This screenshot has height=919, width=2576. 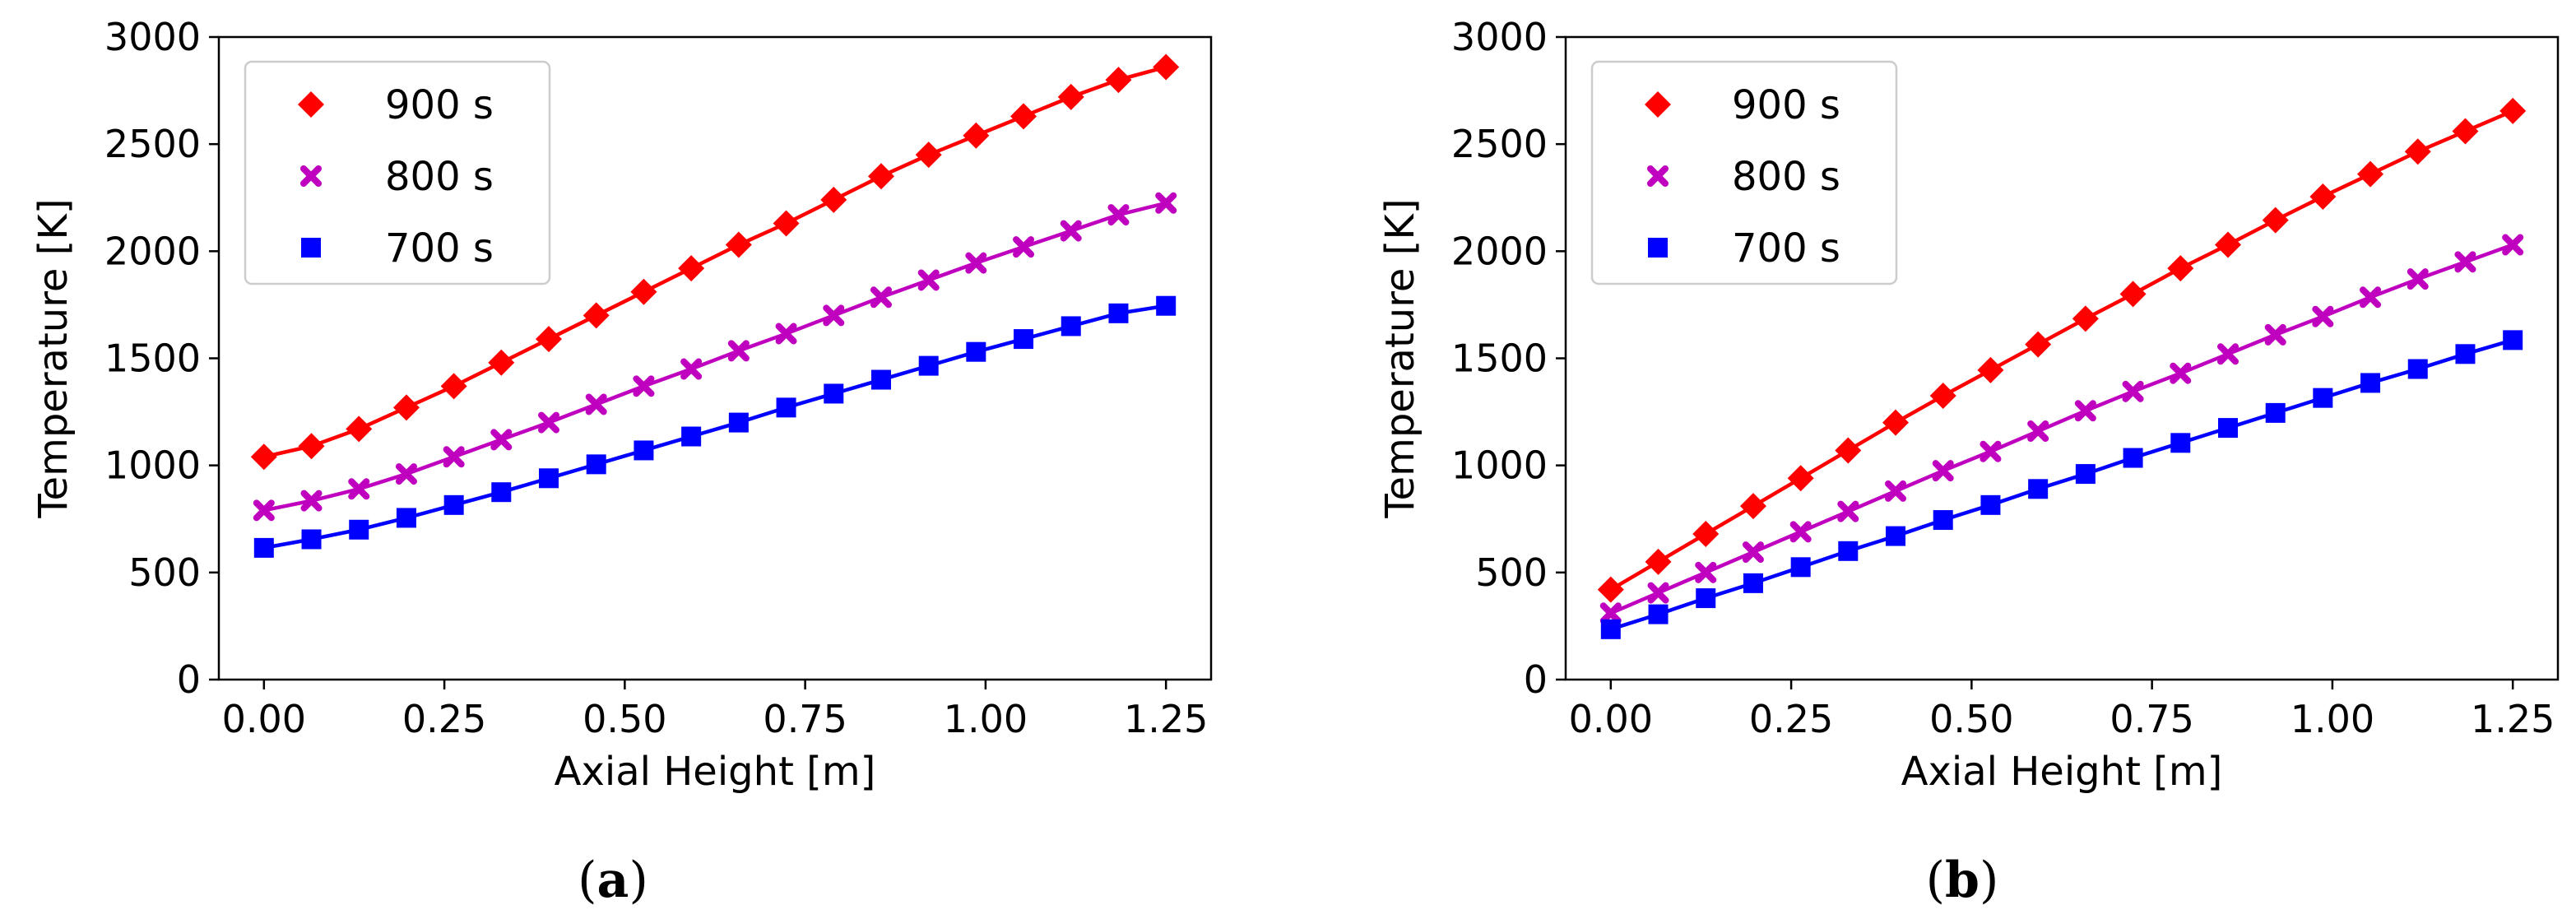 I want to click on legend-box, so click(x=398, y=172).